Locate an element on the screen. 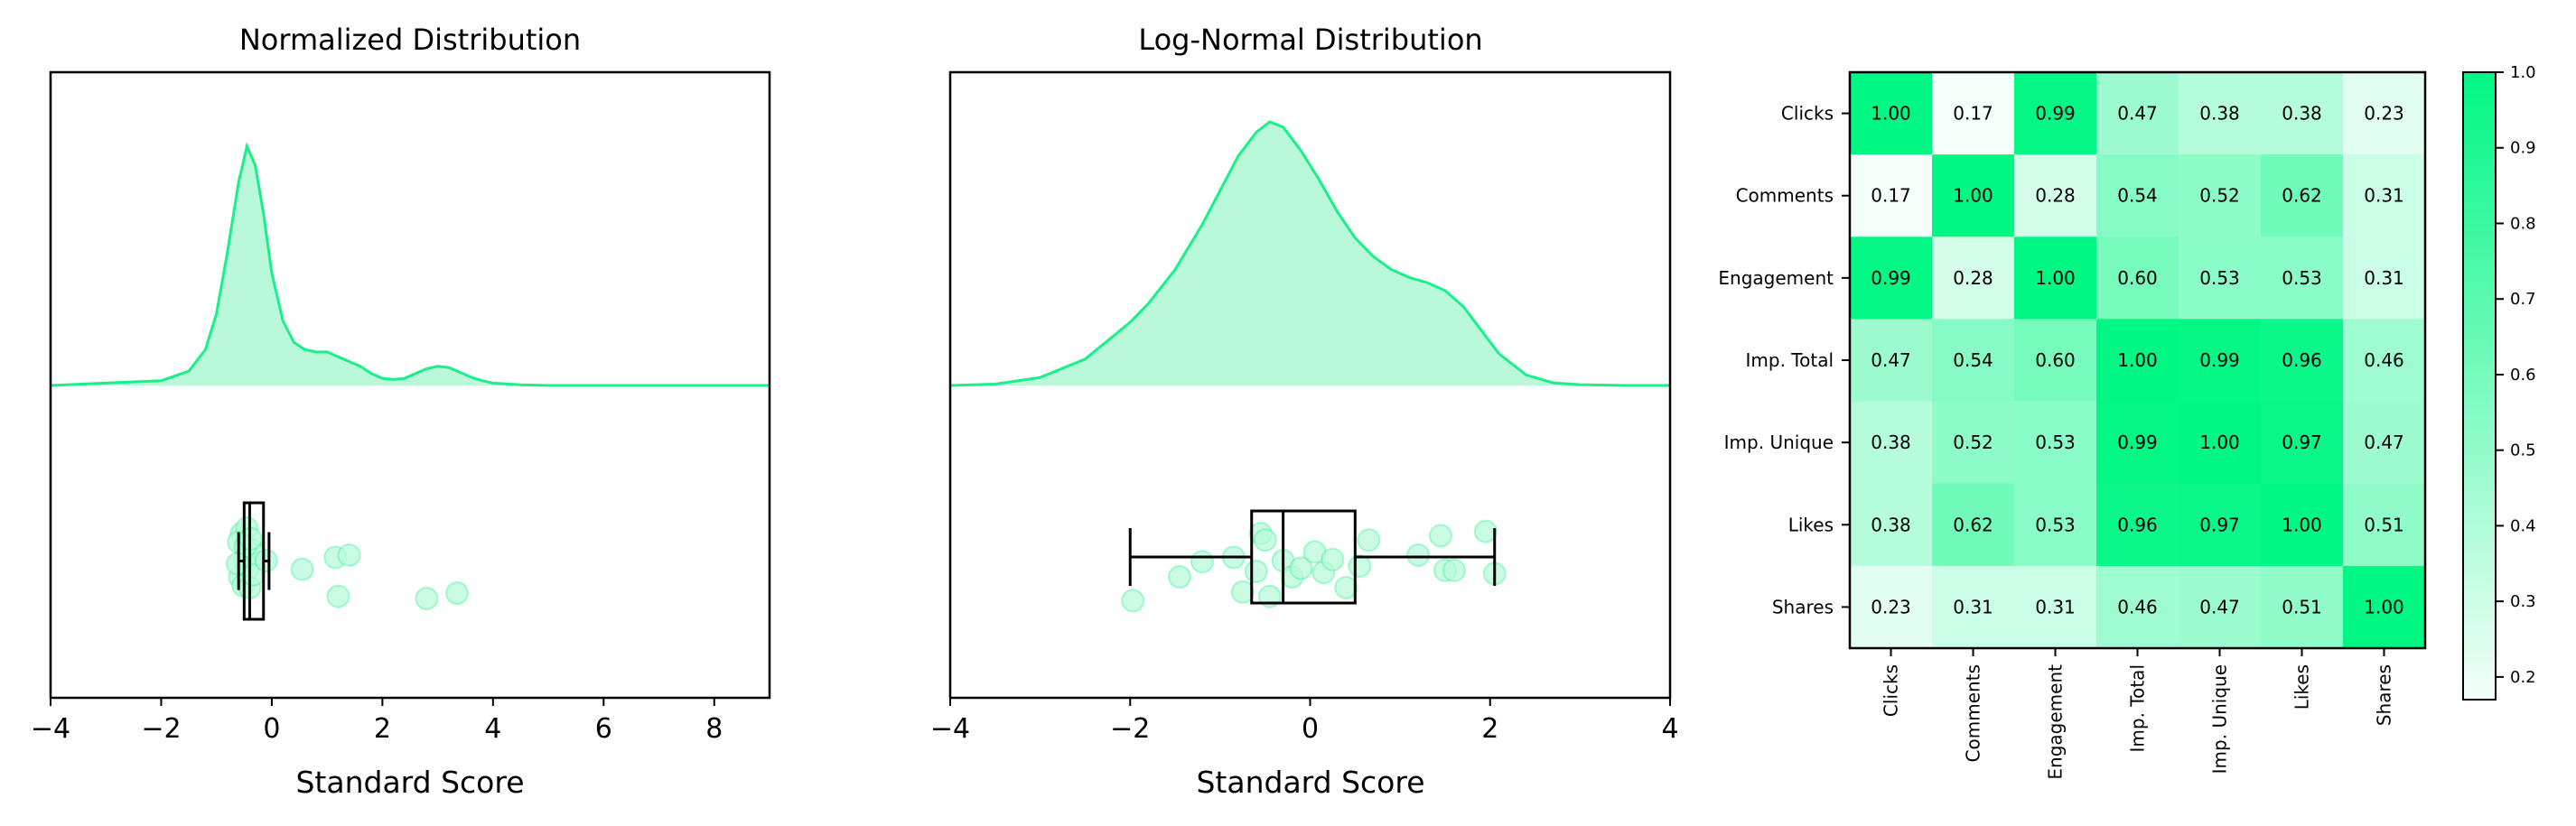  x-tick-label: −2 is located at coordinates (161, 729).